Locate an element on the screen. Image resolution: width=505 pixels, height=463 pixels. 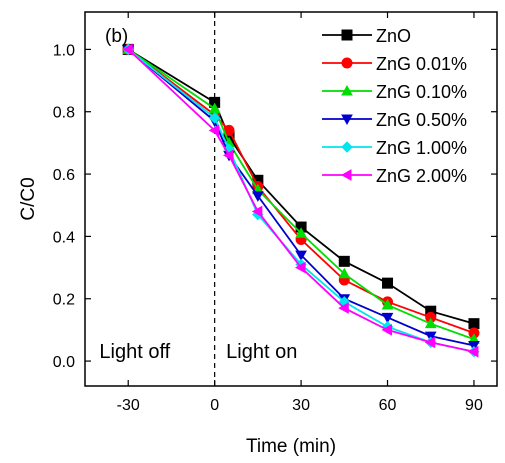
legend-label: ZnG 2.00% is located at coordinates (421, 176).